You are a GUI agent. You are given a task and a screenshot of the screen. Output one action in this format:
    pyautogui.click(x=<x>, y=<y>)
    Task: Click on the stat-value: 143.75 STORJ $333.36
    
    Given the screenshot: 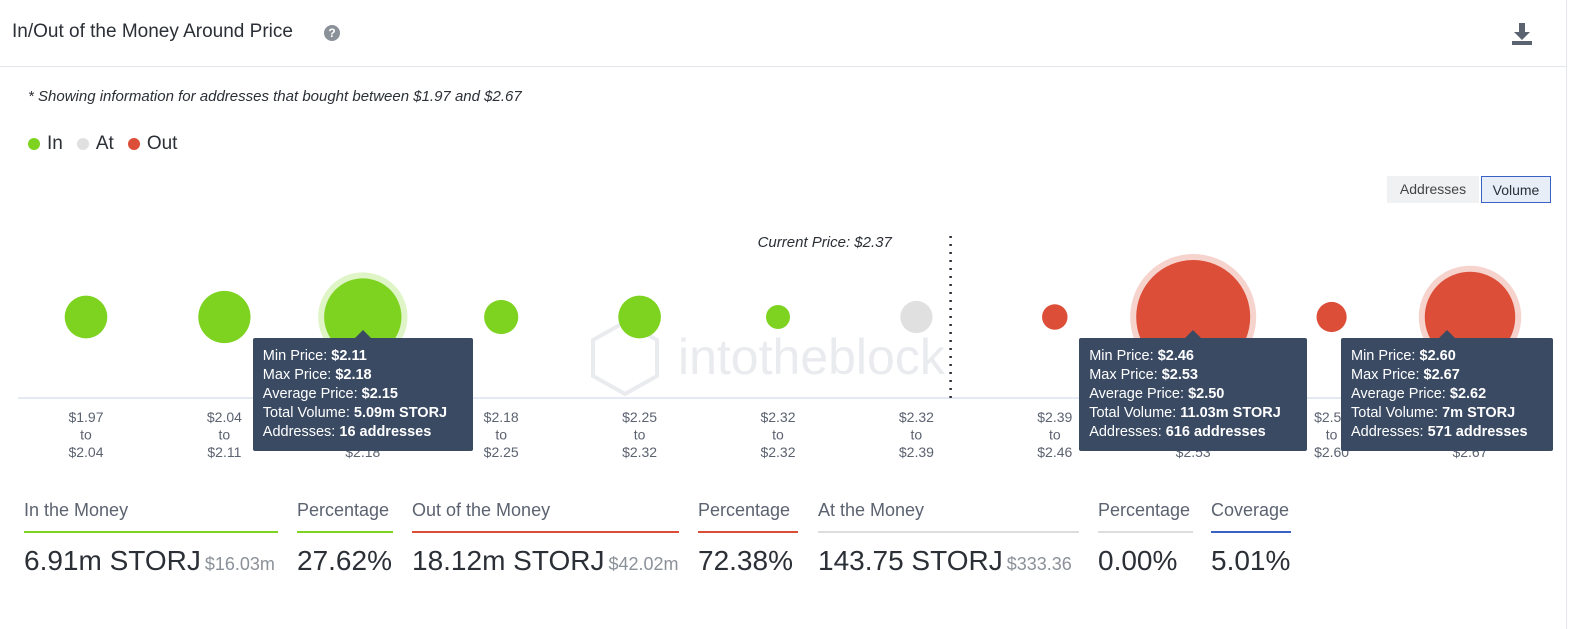 What is the action you would take?
    pyautogui.click(x=948, y=561)
    